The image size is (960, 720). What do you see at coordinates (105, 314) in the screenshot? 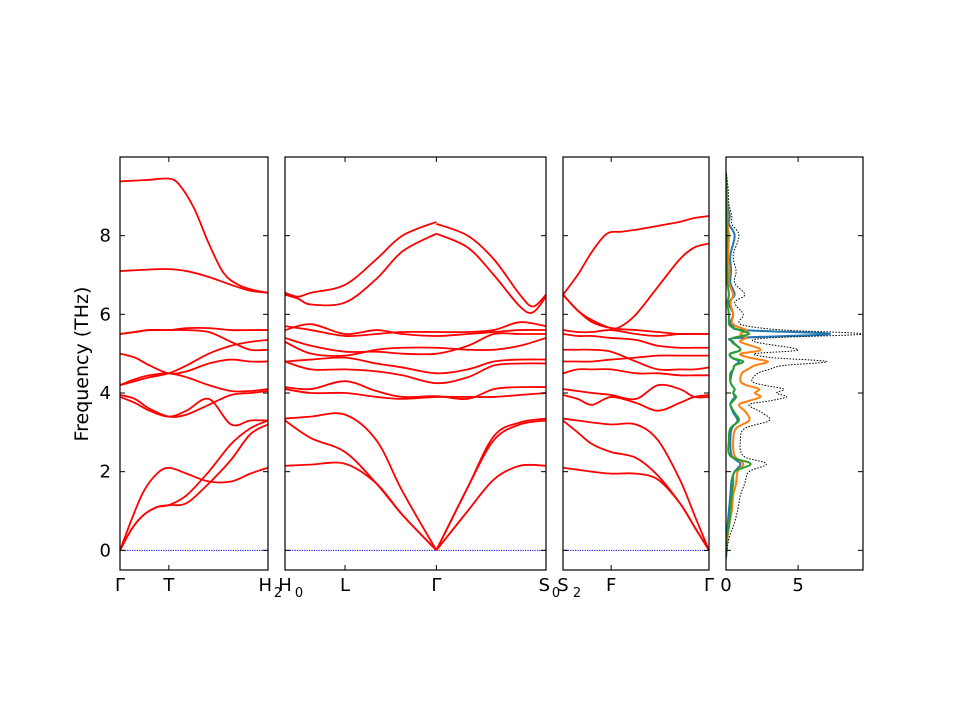
I see `y-tick-label: 6` at bounding box center [105, 314].